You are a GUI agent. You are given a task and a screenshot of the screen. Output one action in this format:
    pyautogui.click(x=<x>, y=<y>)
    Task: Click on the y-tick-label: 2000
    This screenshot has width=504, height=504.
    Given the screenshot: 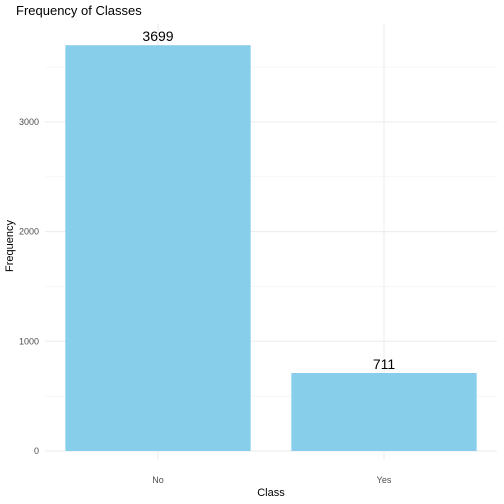 What is the action you would take?
    pyautogui.click(x=29, y=232)
    